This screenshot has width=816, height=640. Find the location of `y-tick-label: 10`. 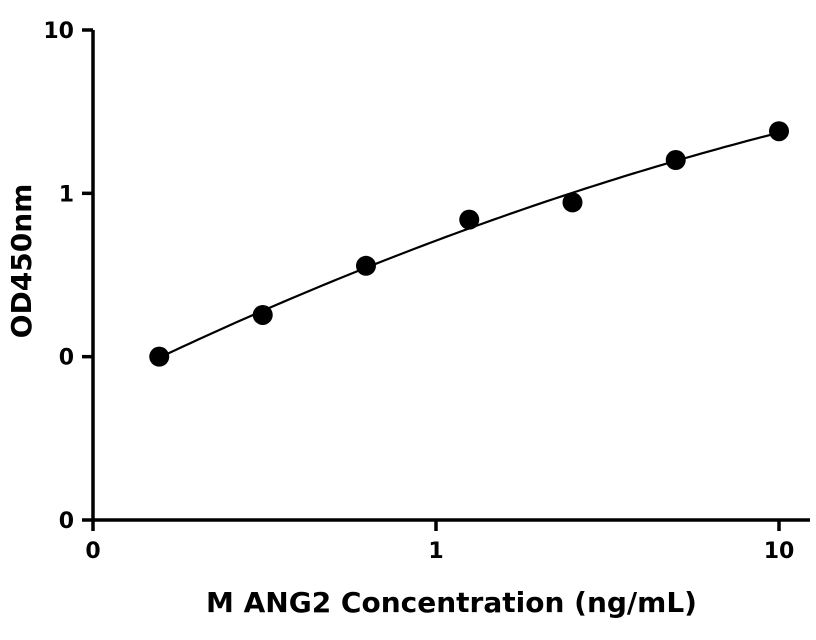

y-tick-label: 10 is located at coordinates (58, 31).